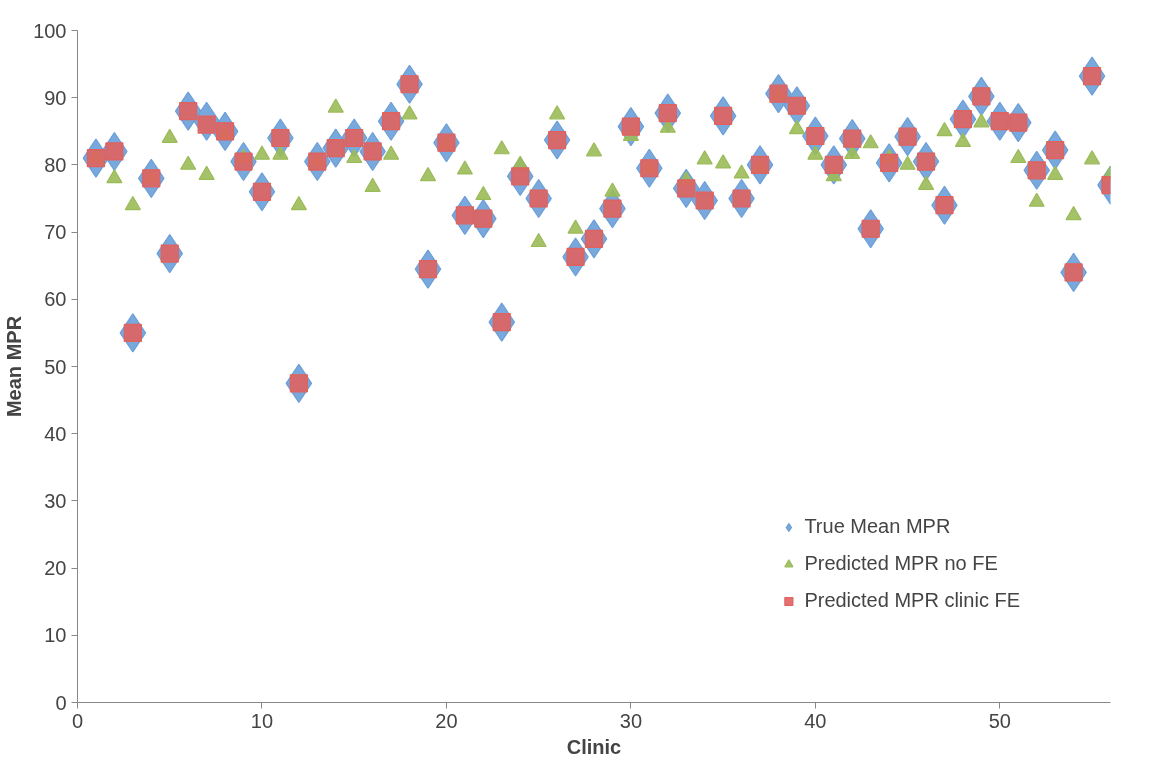 The width and height of the screenshot is (1153, 763). What do you see at coordinates (55, 97) in the screenshot?
I see `y-tick-label: 90` at bounding box center [55, 97].